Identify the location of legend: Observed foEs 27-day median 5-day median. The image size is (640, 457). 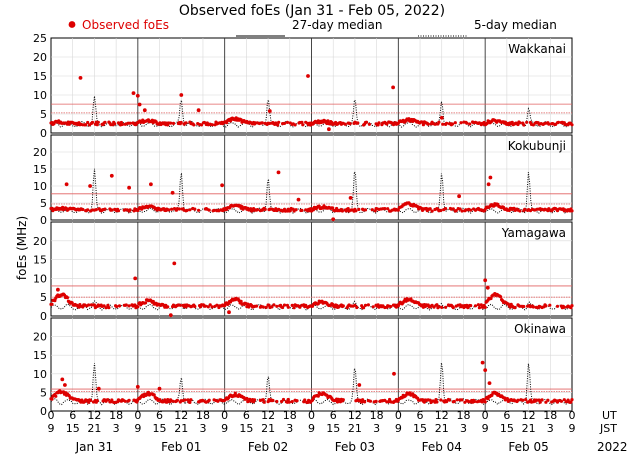
(312, 27).